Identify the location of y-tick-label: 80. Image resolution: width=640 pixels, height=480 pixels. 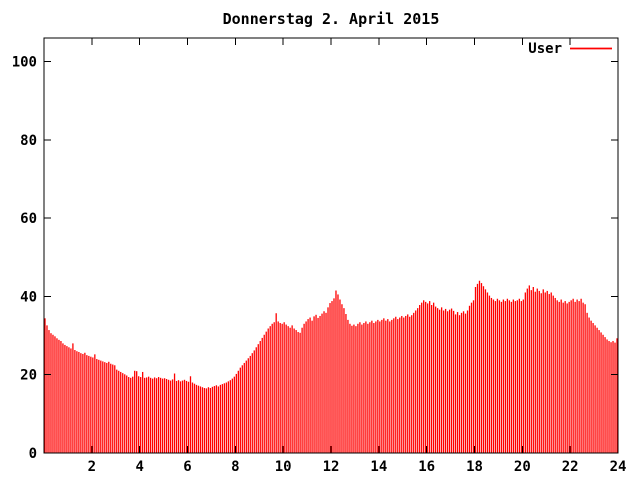
(28, 141).